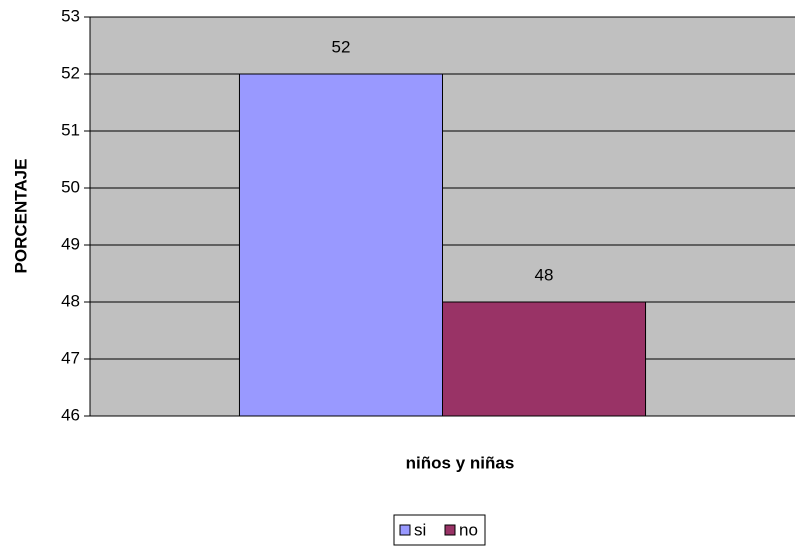 The width and height of the screenshot is (796, 553). I want to click on y-tick-label: 53, so click(70, 15).